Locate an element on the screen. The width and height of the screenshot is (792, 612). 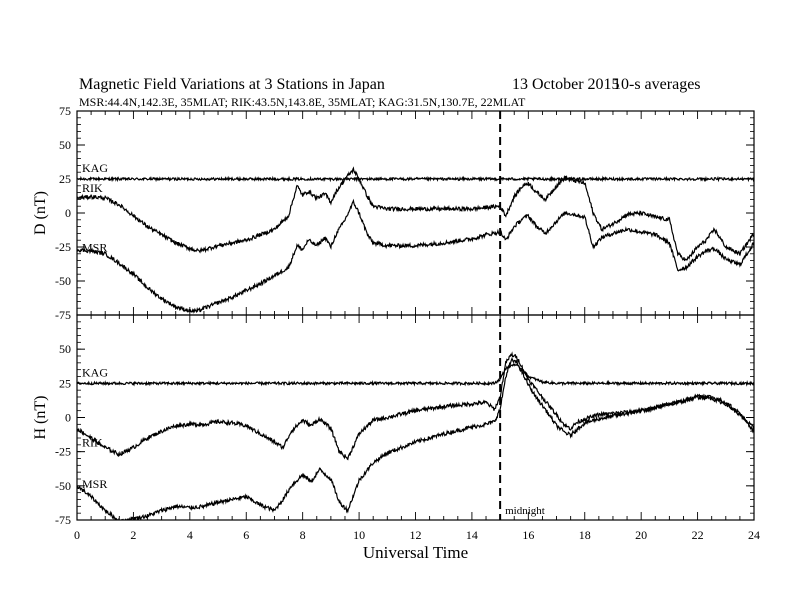
d-ytick-label: -50 is located at coordinates (63, 281).